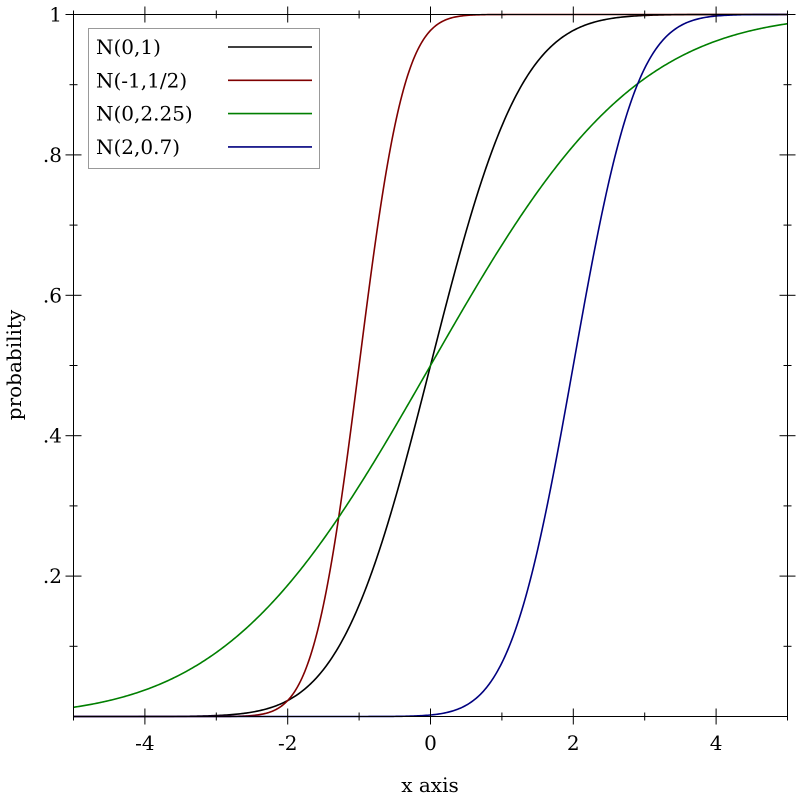 The height and width of the screenshot is (800, 800). I want to click on y-tick-label: .8, so click(52, 155).